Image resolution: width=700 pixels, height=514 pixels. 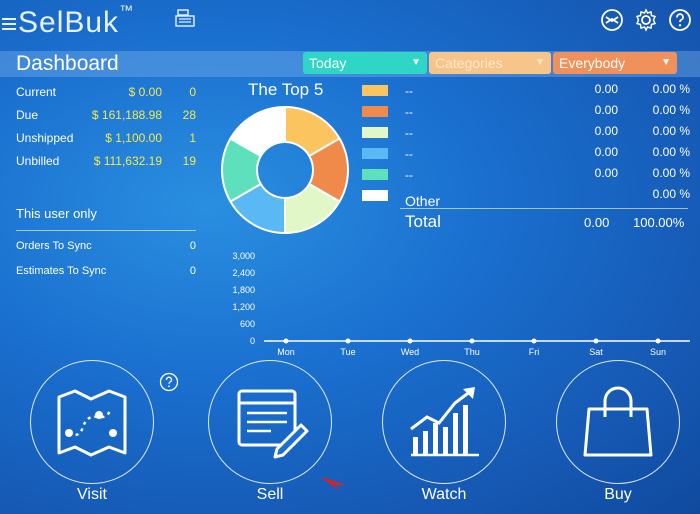 What do you see at coordinates (365, 63) in the screenshot?
I see `period-select: Today ▼` at bounding box center [365, 63].